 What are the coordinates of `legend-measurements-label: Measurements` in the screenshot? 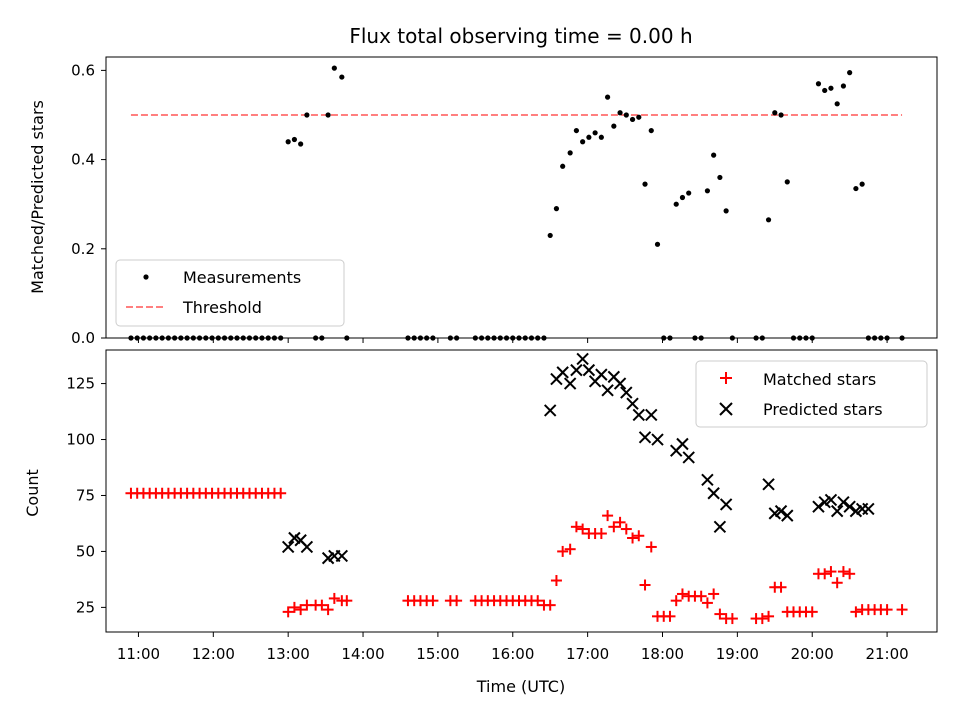 It's located at (242, 277).